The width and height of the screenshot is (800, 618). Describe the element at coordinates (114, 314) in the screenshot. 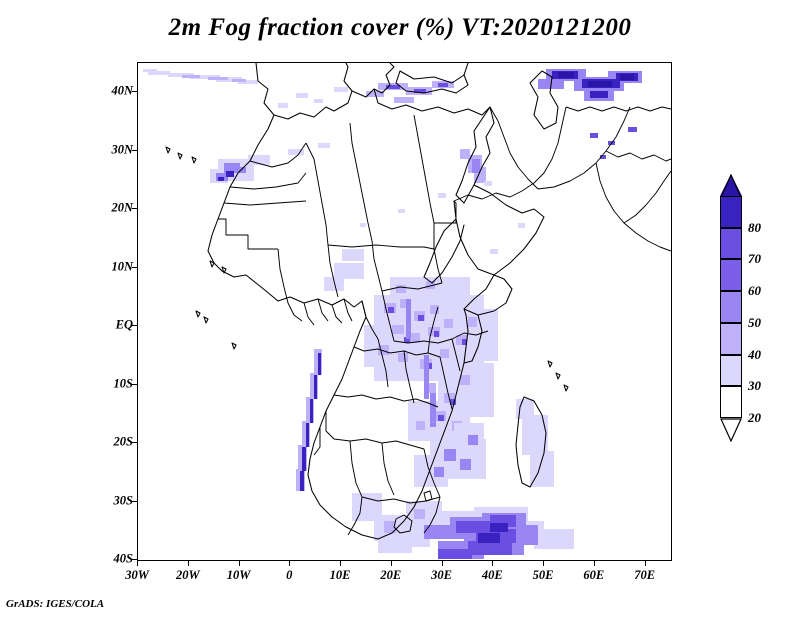

I see `y-axis: 40N 30N 20N 10N EQ 10S 20S 30S 40S` at that location.